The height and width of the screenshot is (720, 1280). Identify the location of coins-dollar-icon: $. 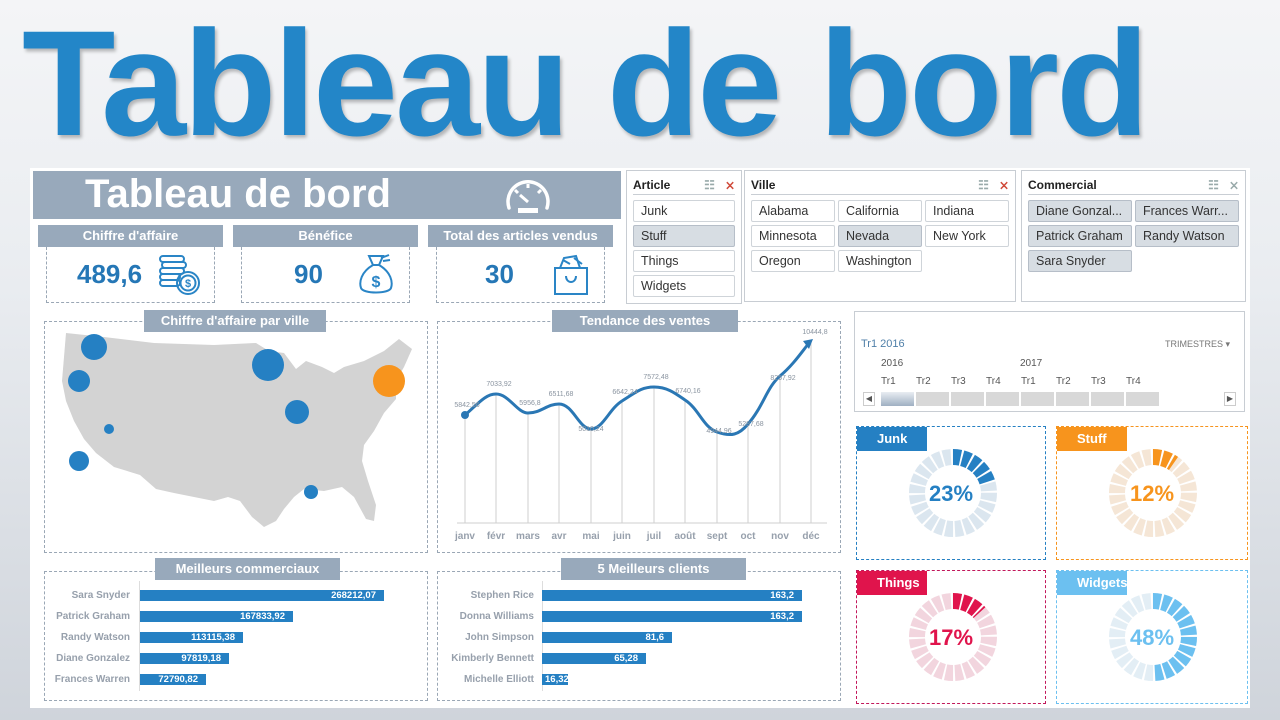
(179, 274).